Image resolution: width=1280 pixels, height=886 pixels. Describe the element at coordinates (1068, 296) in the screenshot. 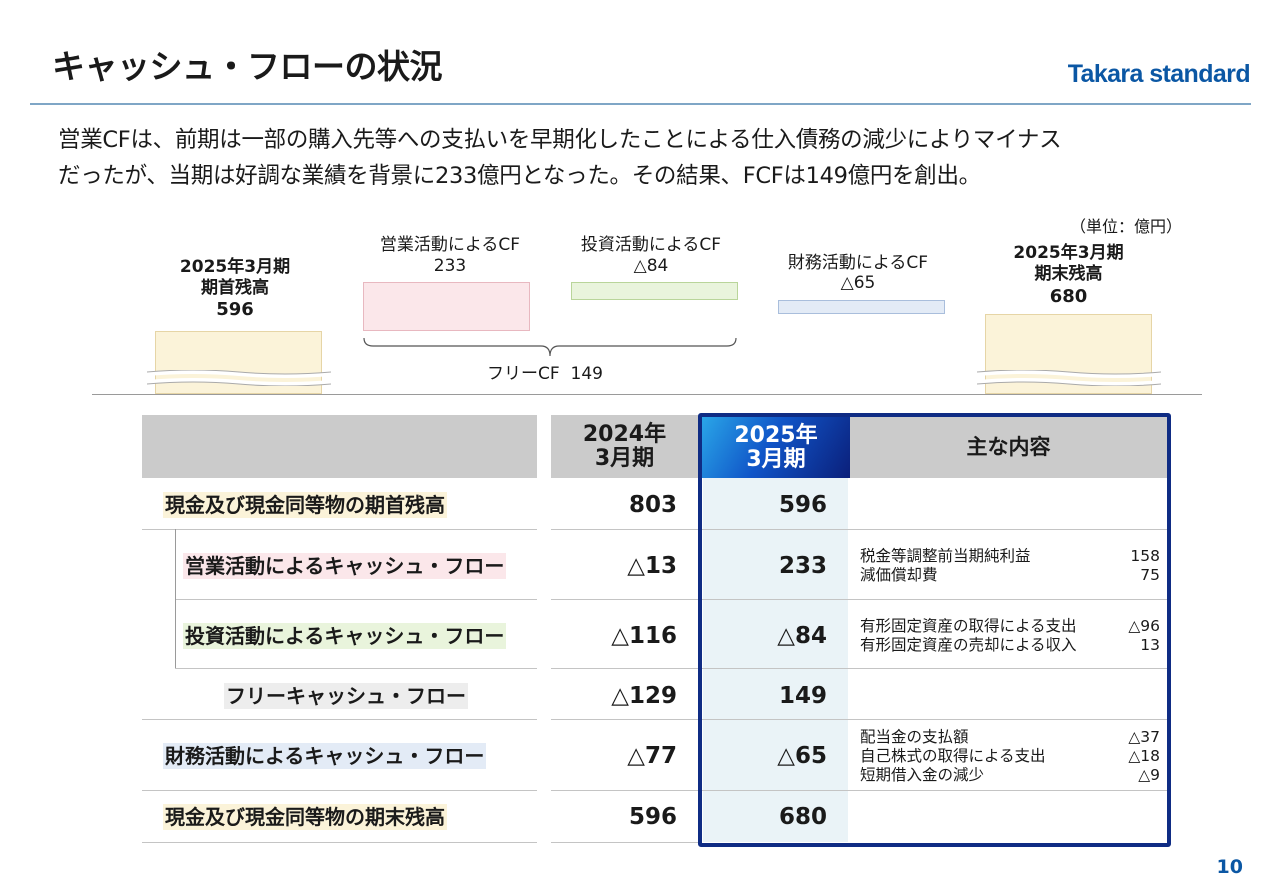

I see `closing-balance-value: 680` at that location.